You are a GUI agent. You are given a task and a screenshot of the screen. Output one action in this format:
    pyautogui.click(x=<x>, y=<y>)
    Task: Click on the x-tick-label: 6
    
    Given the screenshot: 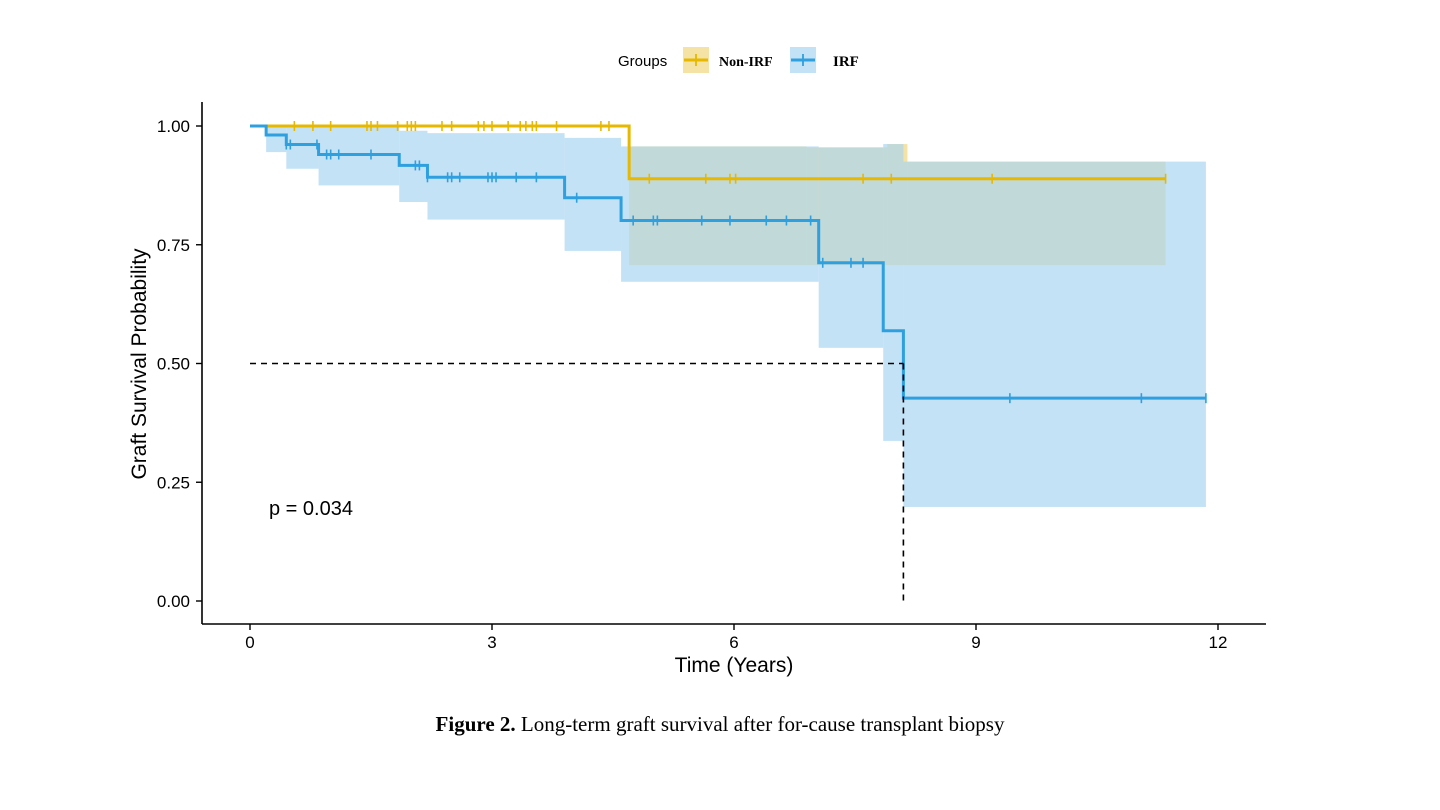 What is the action you would take?
    pyautogui.click(x=733, y=642)
    